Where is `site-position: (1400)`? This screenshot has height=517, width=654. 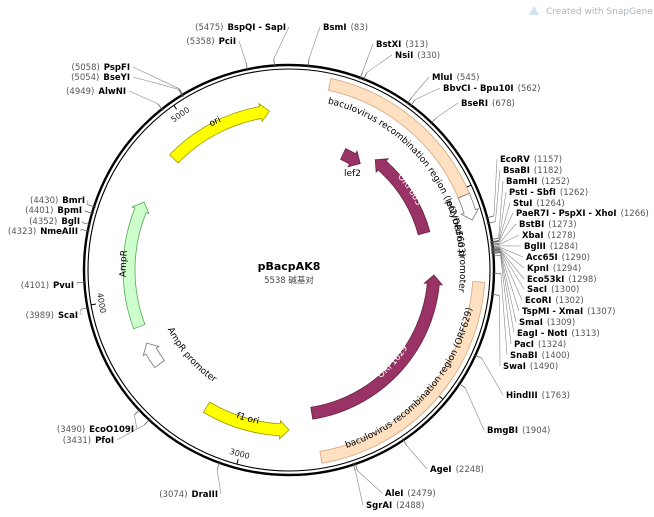
site-position: (1400) is located at coordinates (556, 356).